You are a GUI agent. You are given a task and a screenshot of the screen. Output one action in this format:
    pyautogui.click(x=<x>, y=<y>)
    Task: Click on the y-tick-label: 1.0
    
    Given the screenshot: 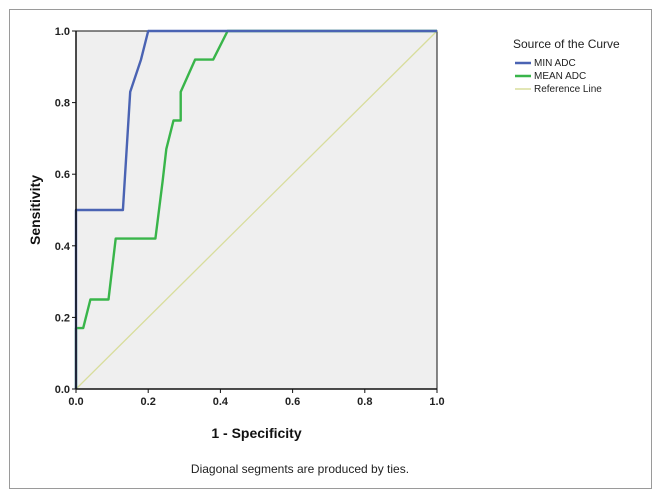 What is the action you would take?
    pyautogui.click(x=62, y=32)
    